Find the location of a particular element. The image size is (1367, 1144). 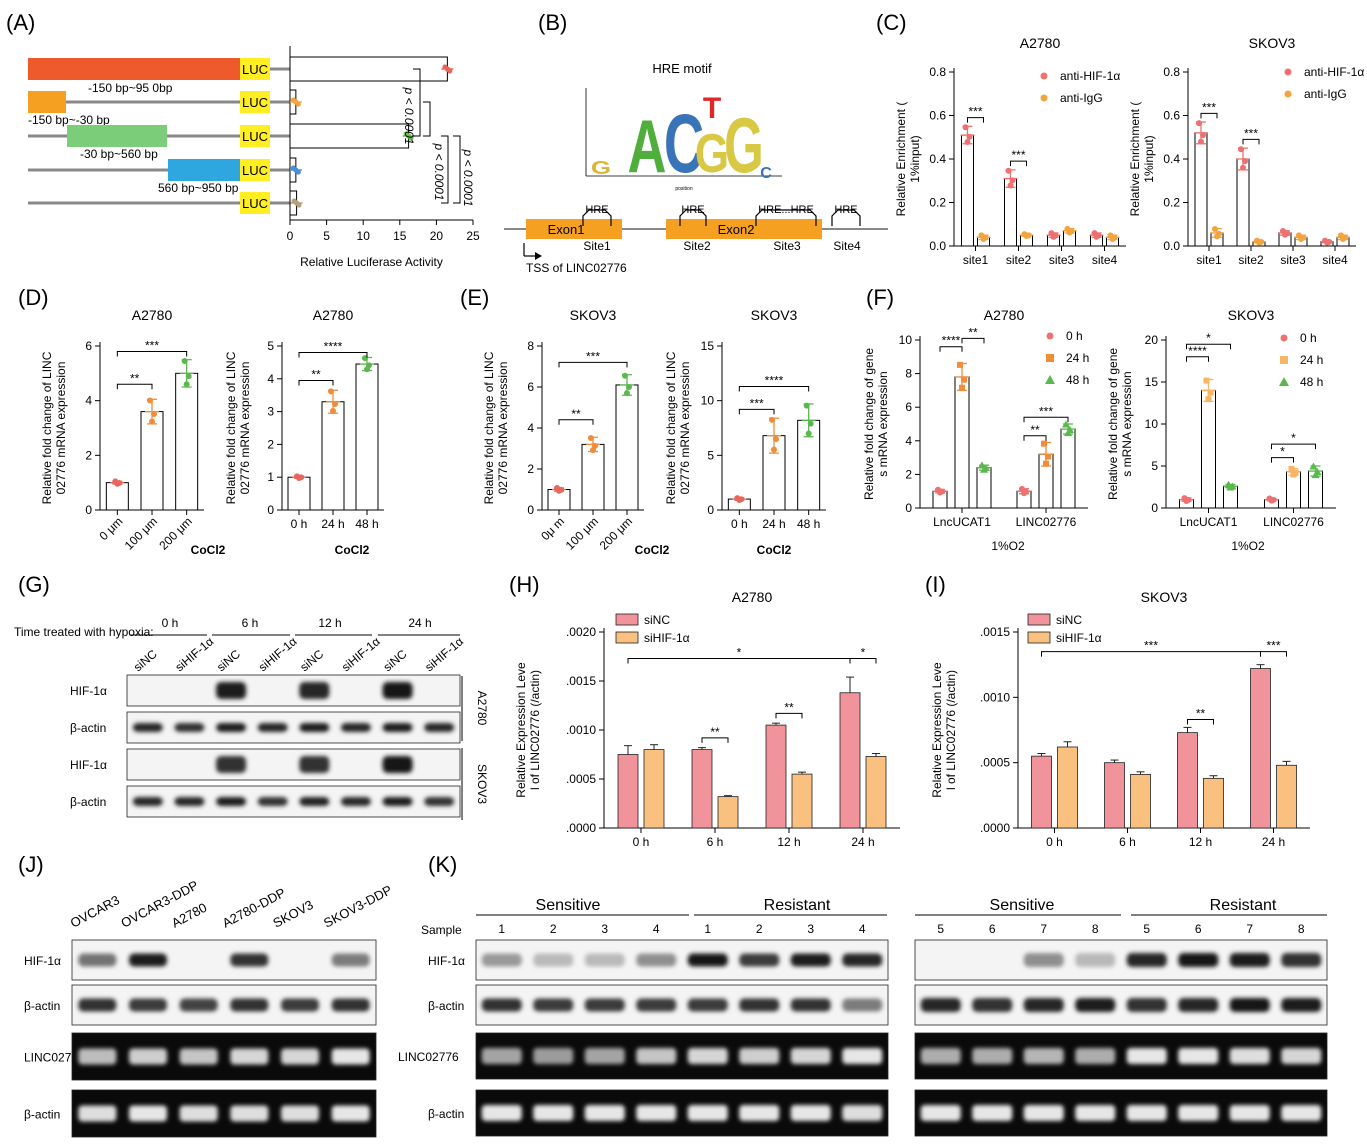

xaxis-title: CoCl2 is located at coordinates (208, 550).